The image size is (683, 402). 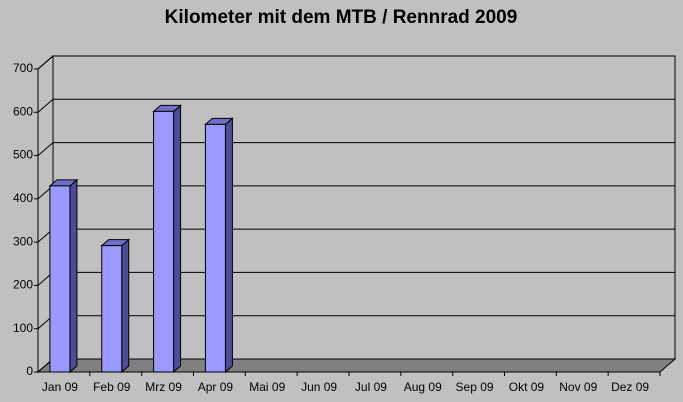 I want to click on y-tick-label: 500, so click(x=23, y=155).